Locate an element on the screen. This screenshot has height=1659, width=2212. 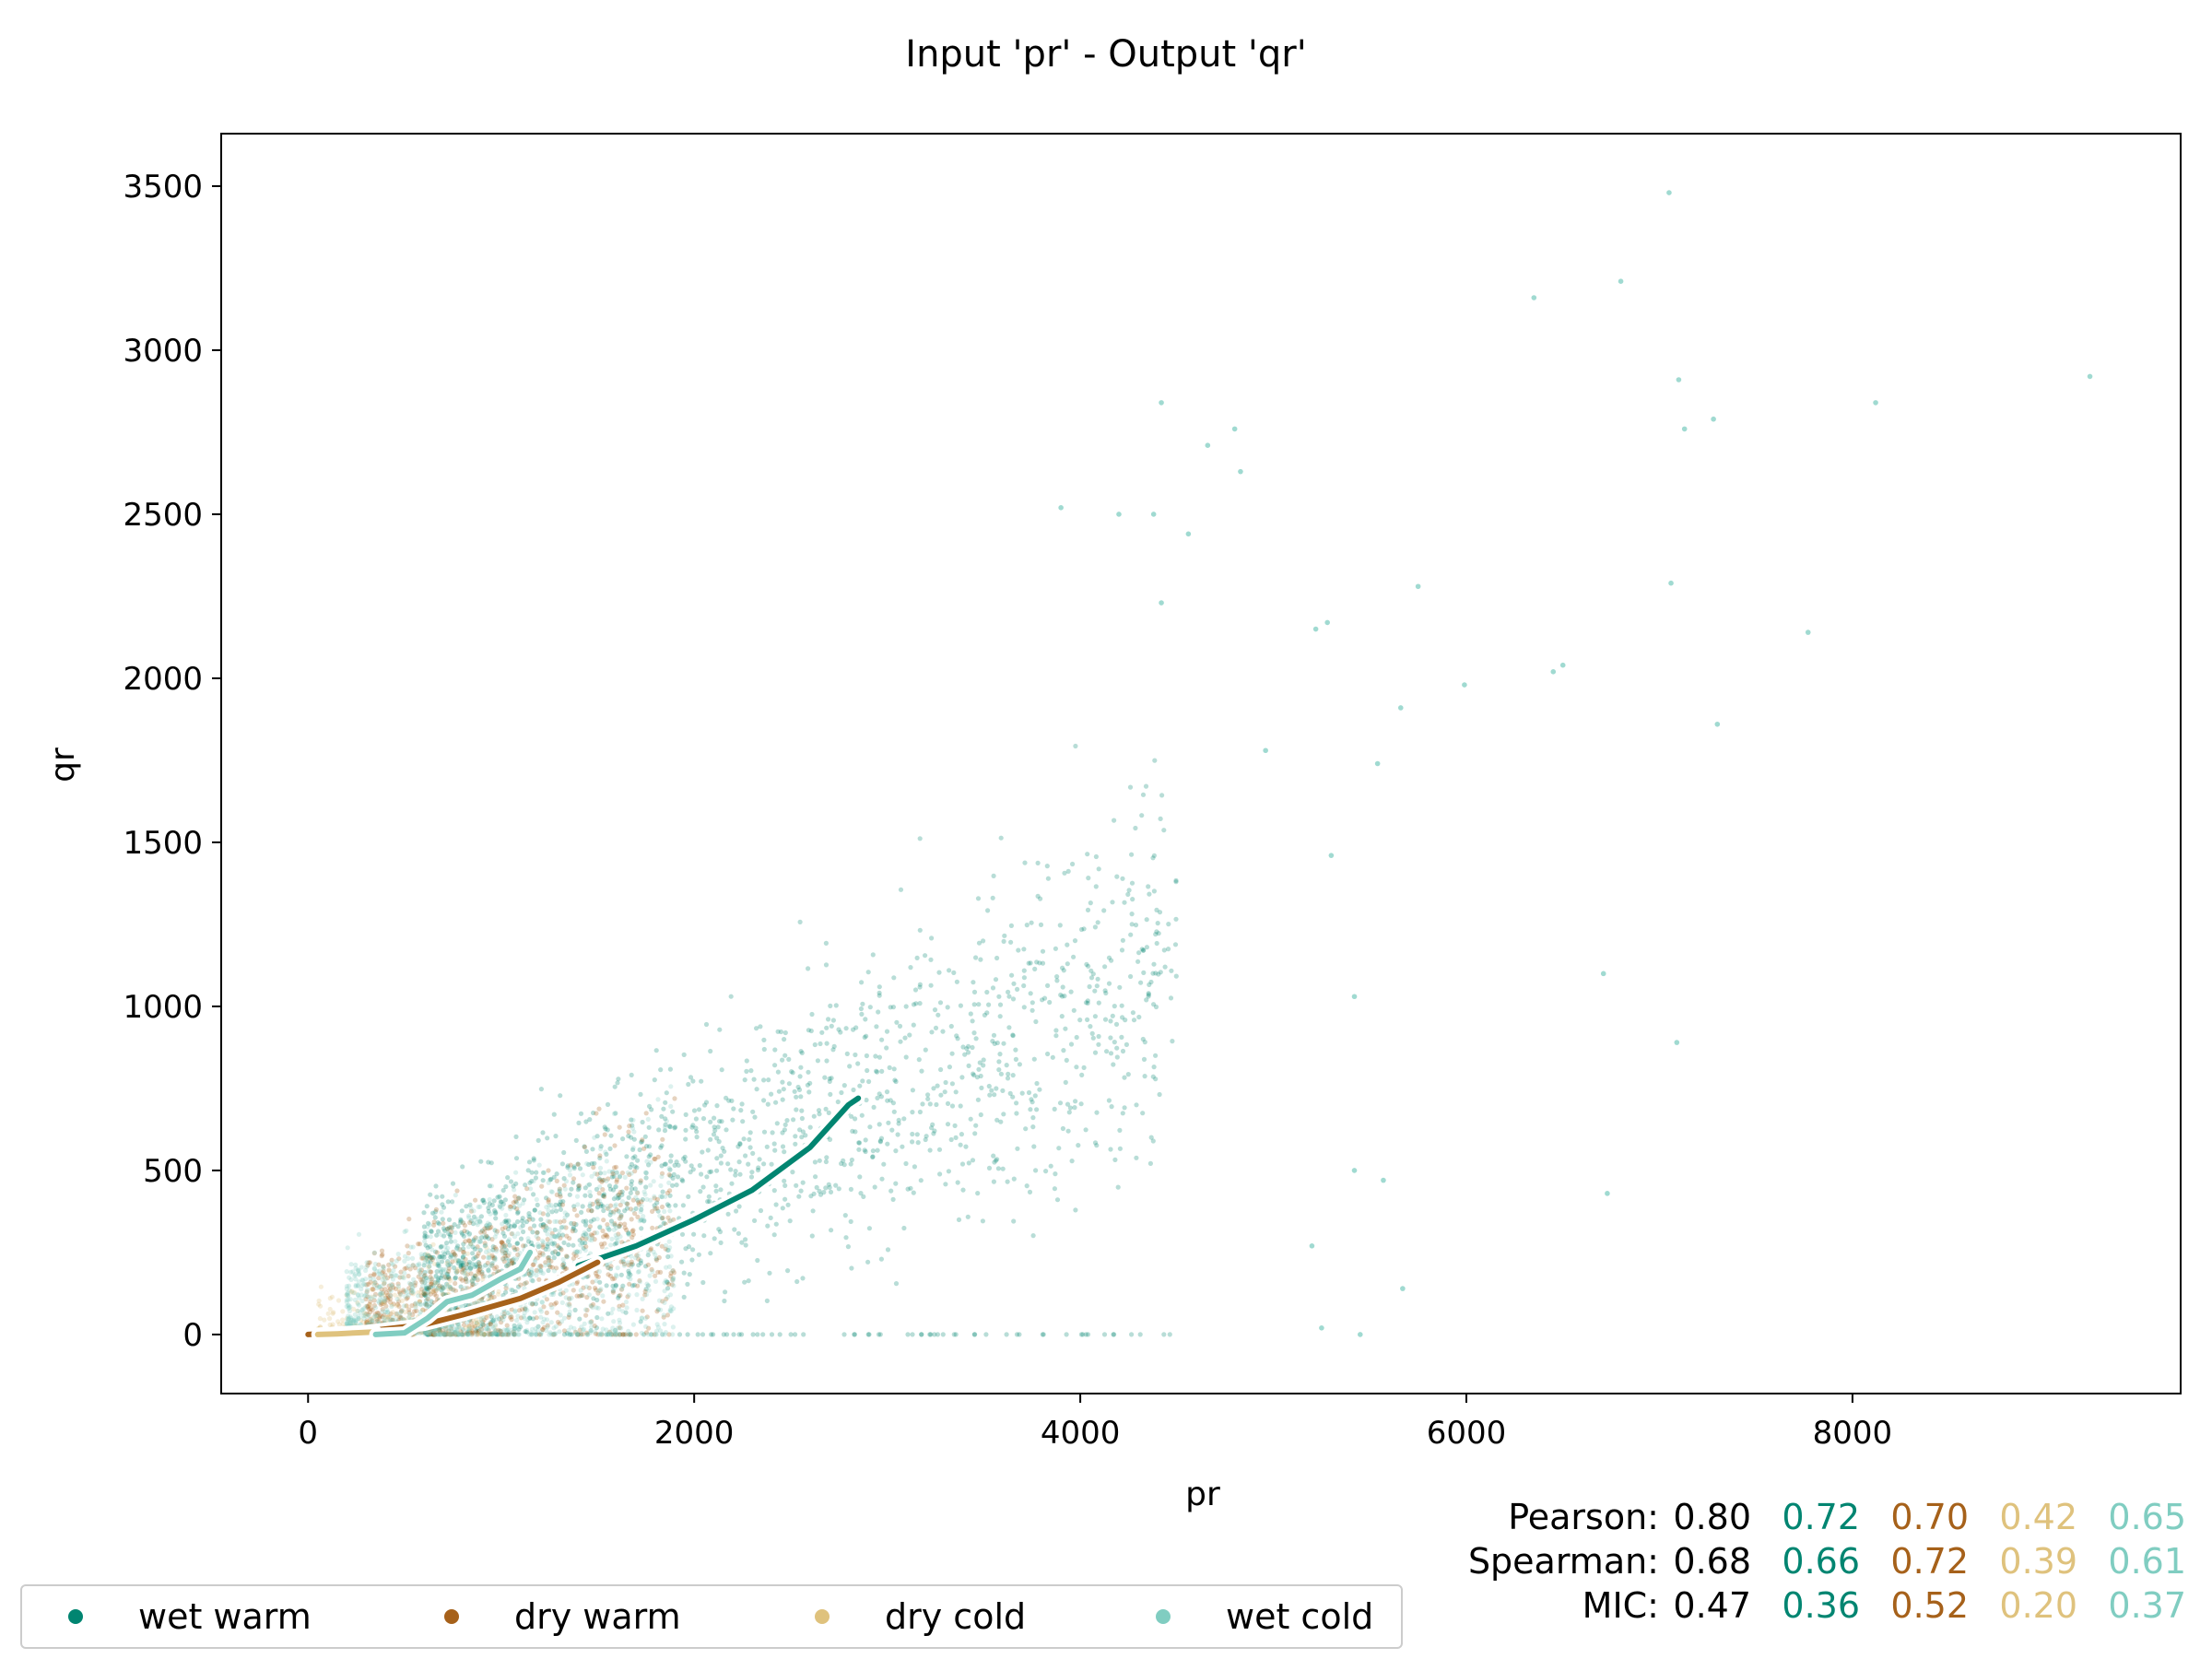
legend-marker is located at coordinates (822, 1616).